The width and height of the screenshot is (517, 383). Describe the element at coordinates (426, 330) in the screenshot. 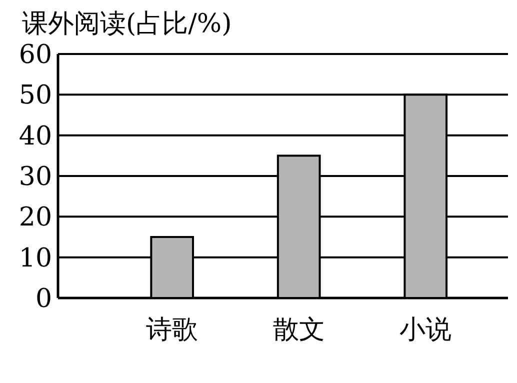

I see `x-tick-label: 小说` at that location.